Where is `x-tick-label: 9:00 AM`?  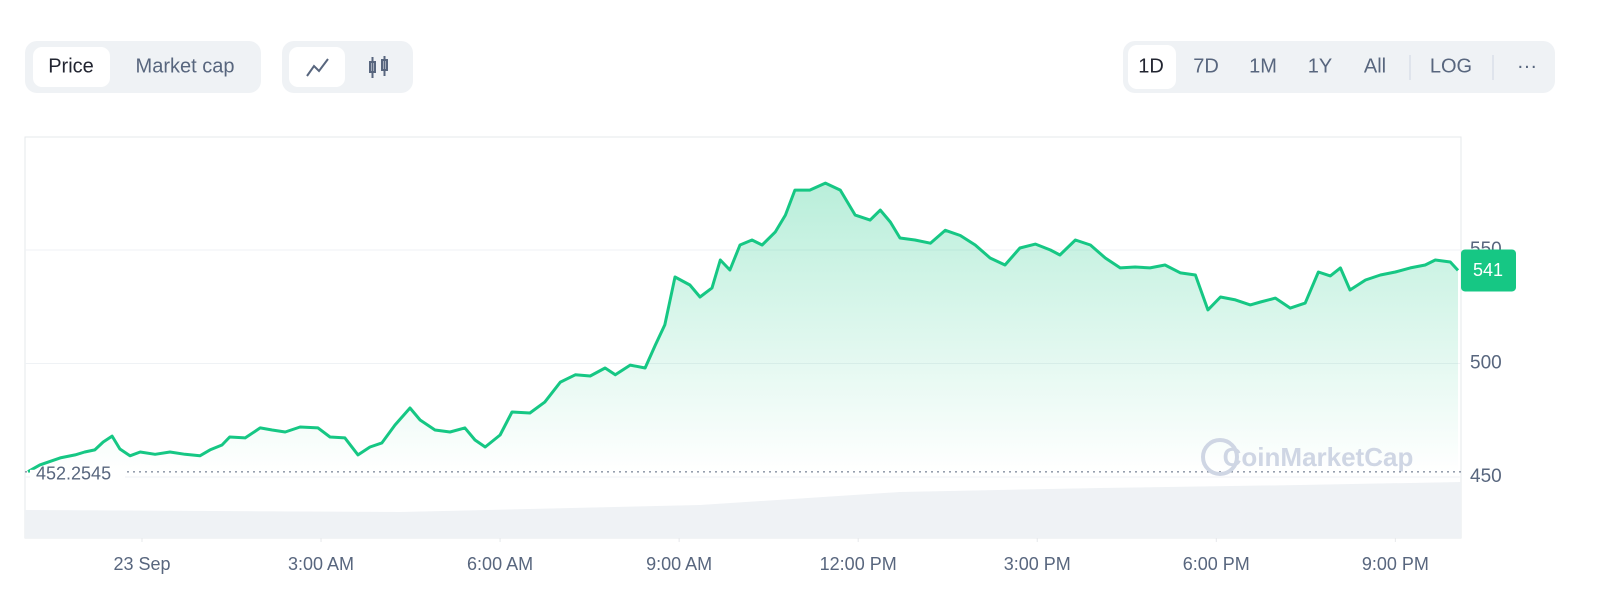 x-tick-label: 9:00 AM is located at coordinates (679, 564).